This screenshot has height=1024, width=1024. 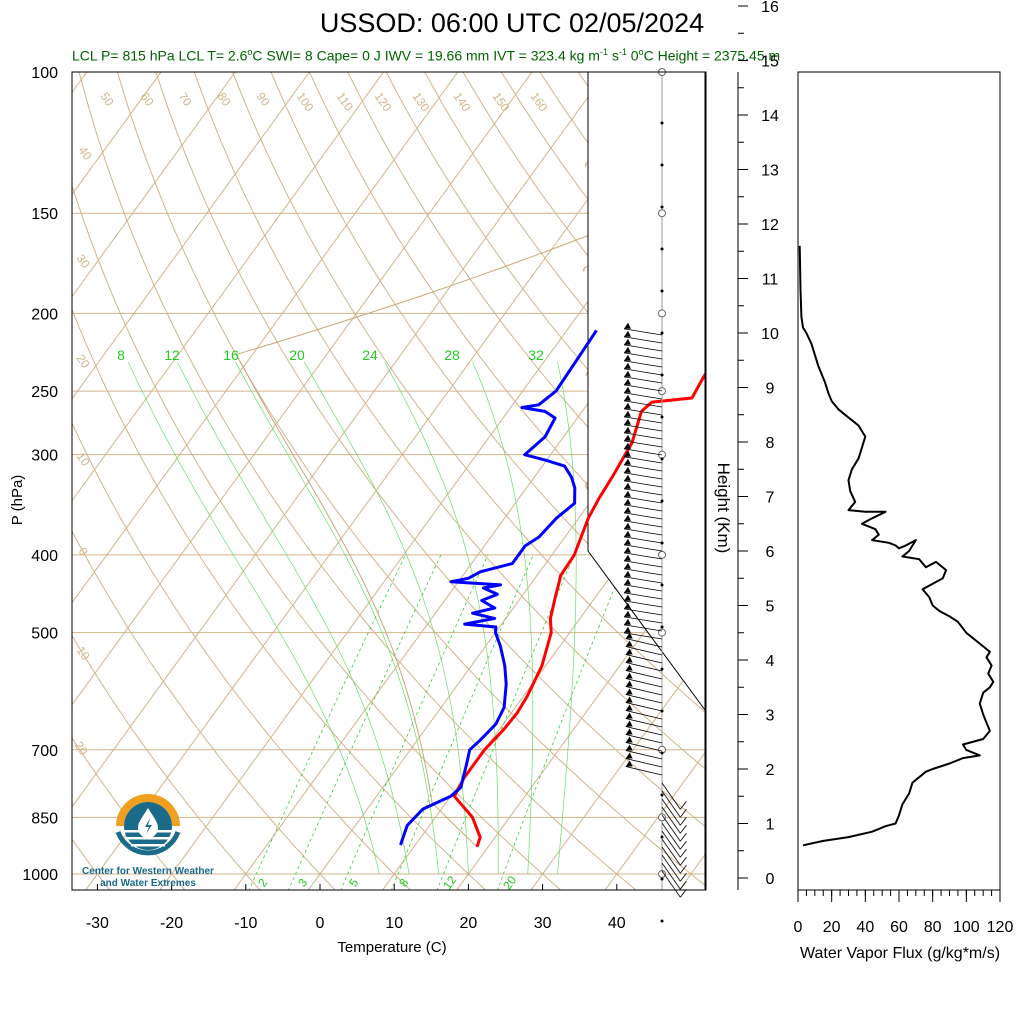 I want to click on subtitle-part-1: LCL P= 815 hPa LCL T= 2.6, so click(x=160, y=55).